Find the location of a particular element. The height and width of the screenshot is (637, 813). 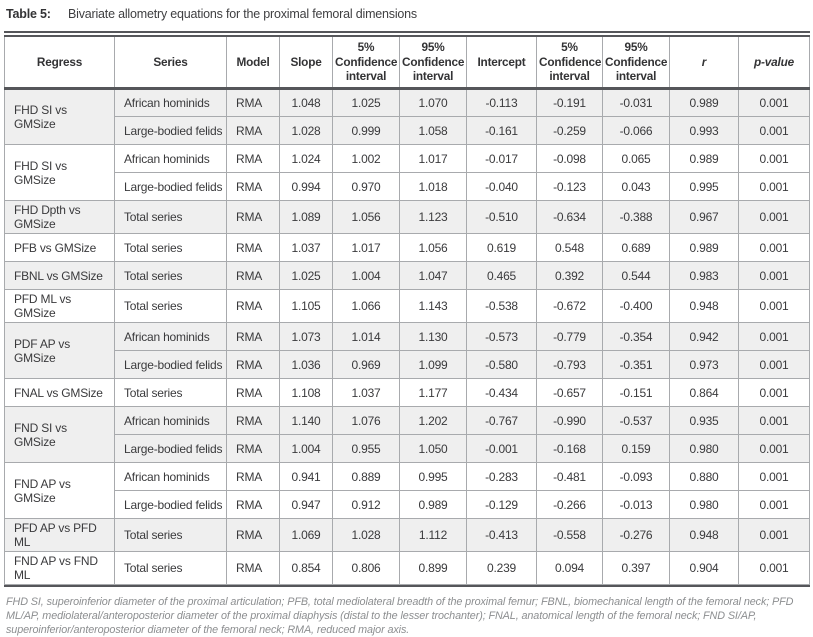

ci95-intercept-cell: -0.388 is located at coordinates (636, 217).